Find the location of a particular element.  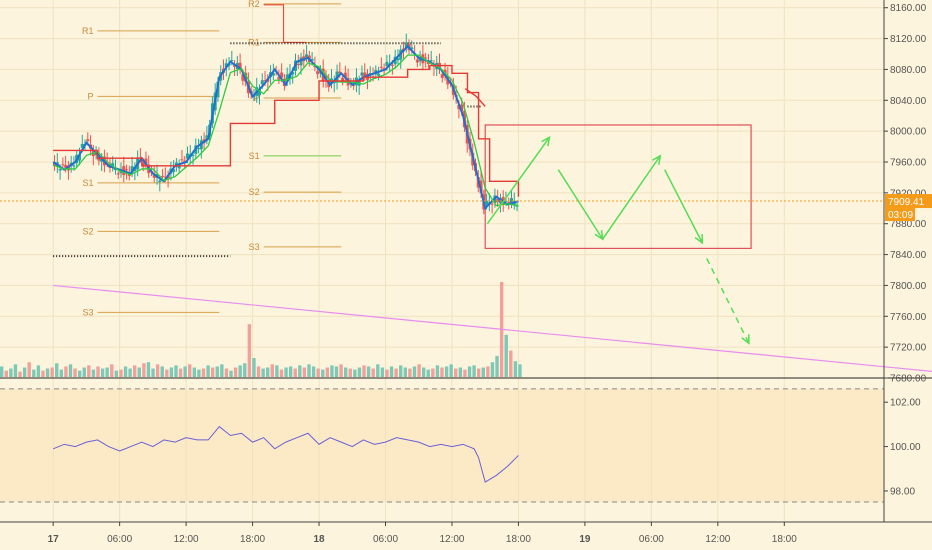

slow-ma-line is located at coordinates (286, 130).